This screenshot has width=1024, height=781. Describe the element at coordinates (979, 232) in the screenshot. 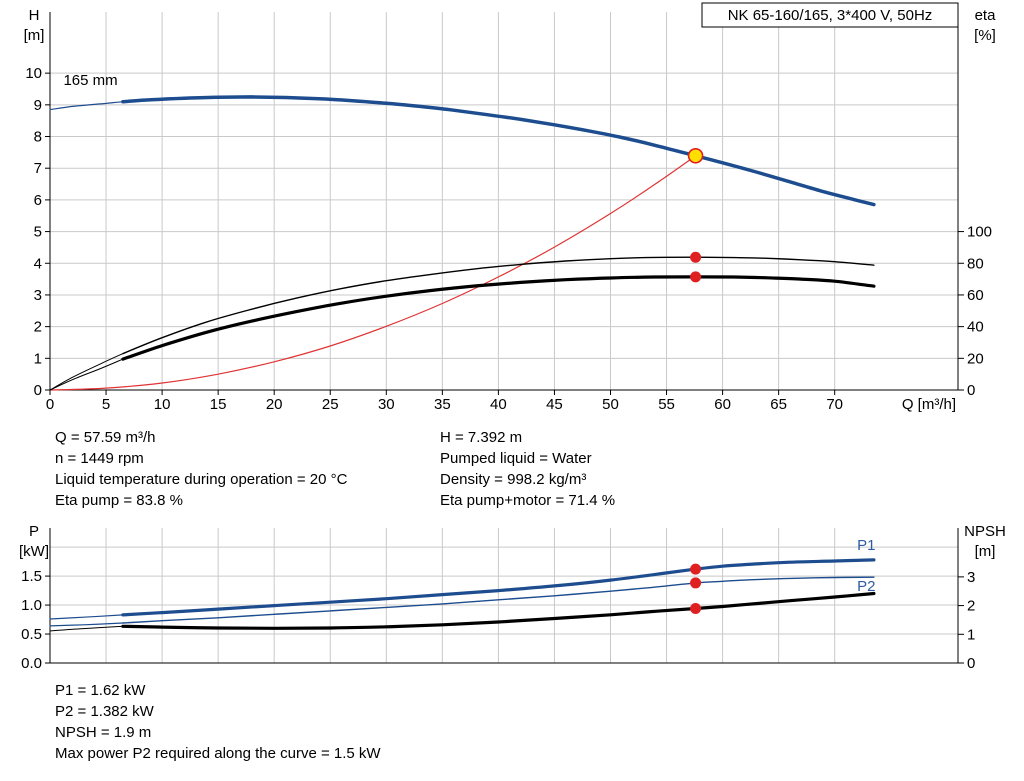

I see `y-right-tick-label: 100` at that location.